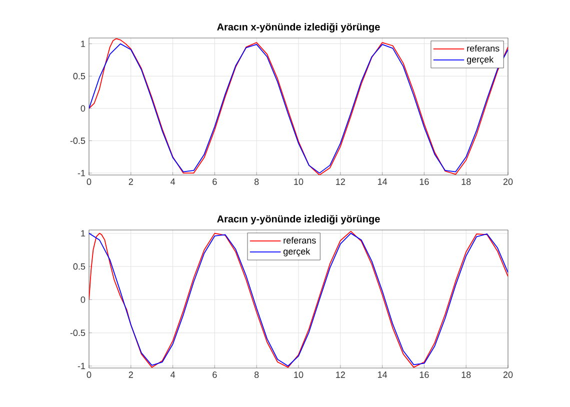  I want to click on chart-title: Aracın y-yönünde izlediği yörünge, so click(298, 219).